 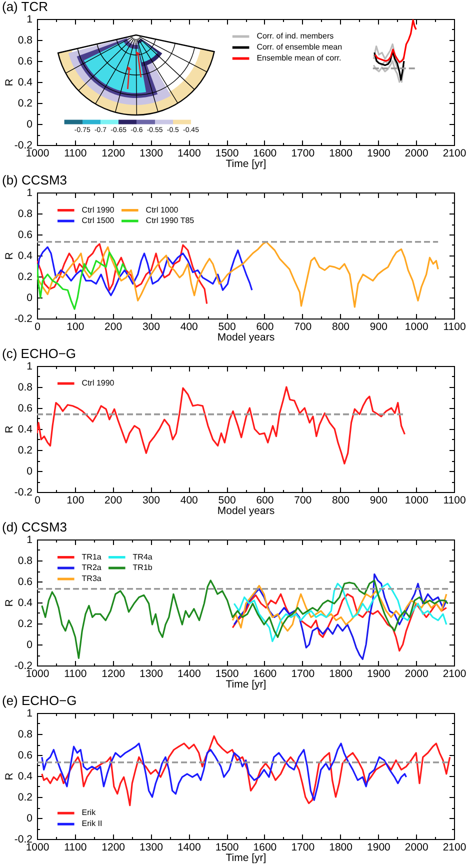 What do you see at coordinates (142, 567) in the screenshot?
I see `legend-label: TR1b` at bounding box center [142, 567].